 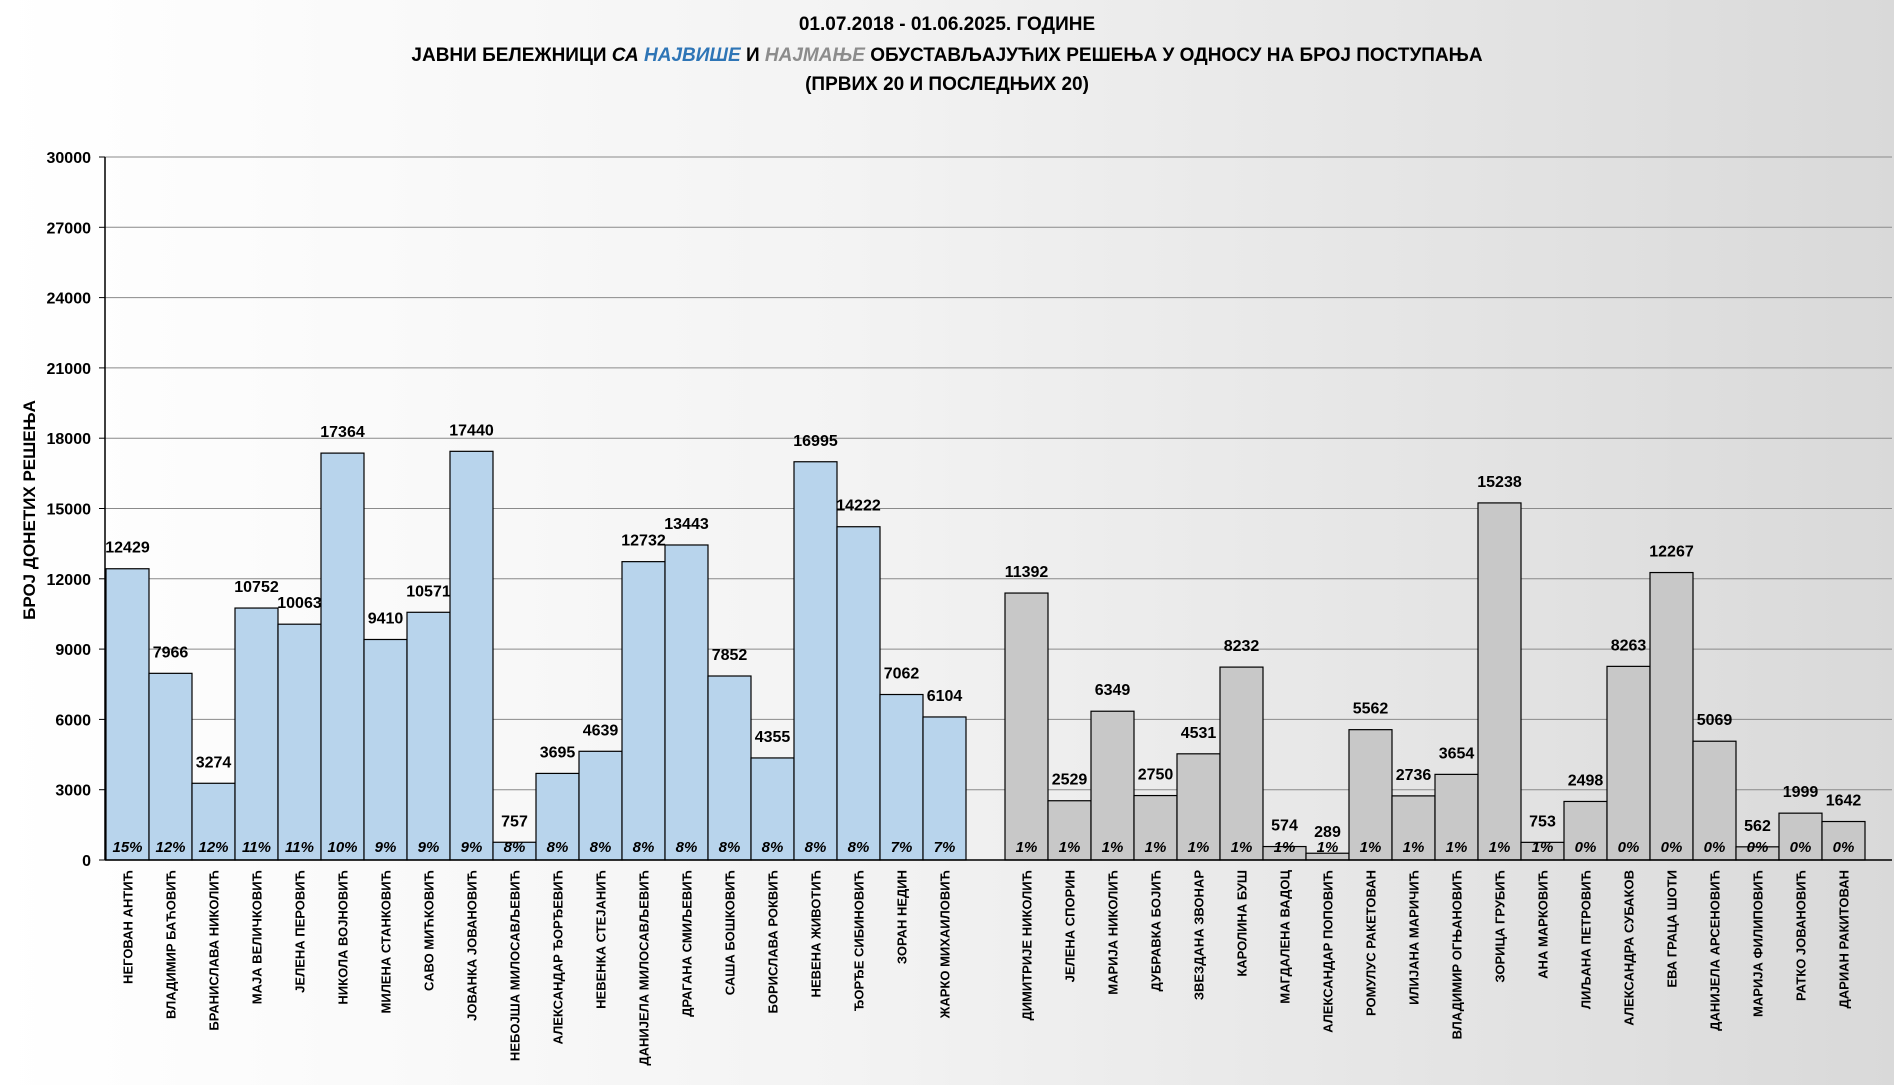 What do you see at coordinates (472, 945) in the screenshot?
I see `category-label: ЈОВАНКА ЈОВАНОВИЋ` at bounding box center [472, 945].